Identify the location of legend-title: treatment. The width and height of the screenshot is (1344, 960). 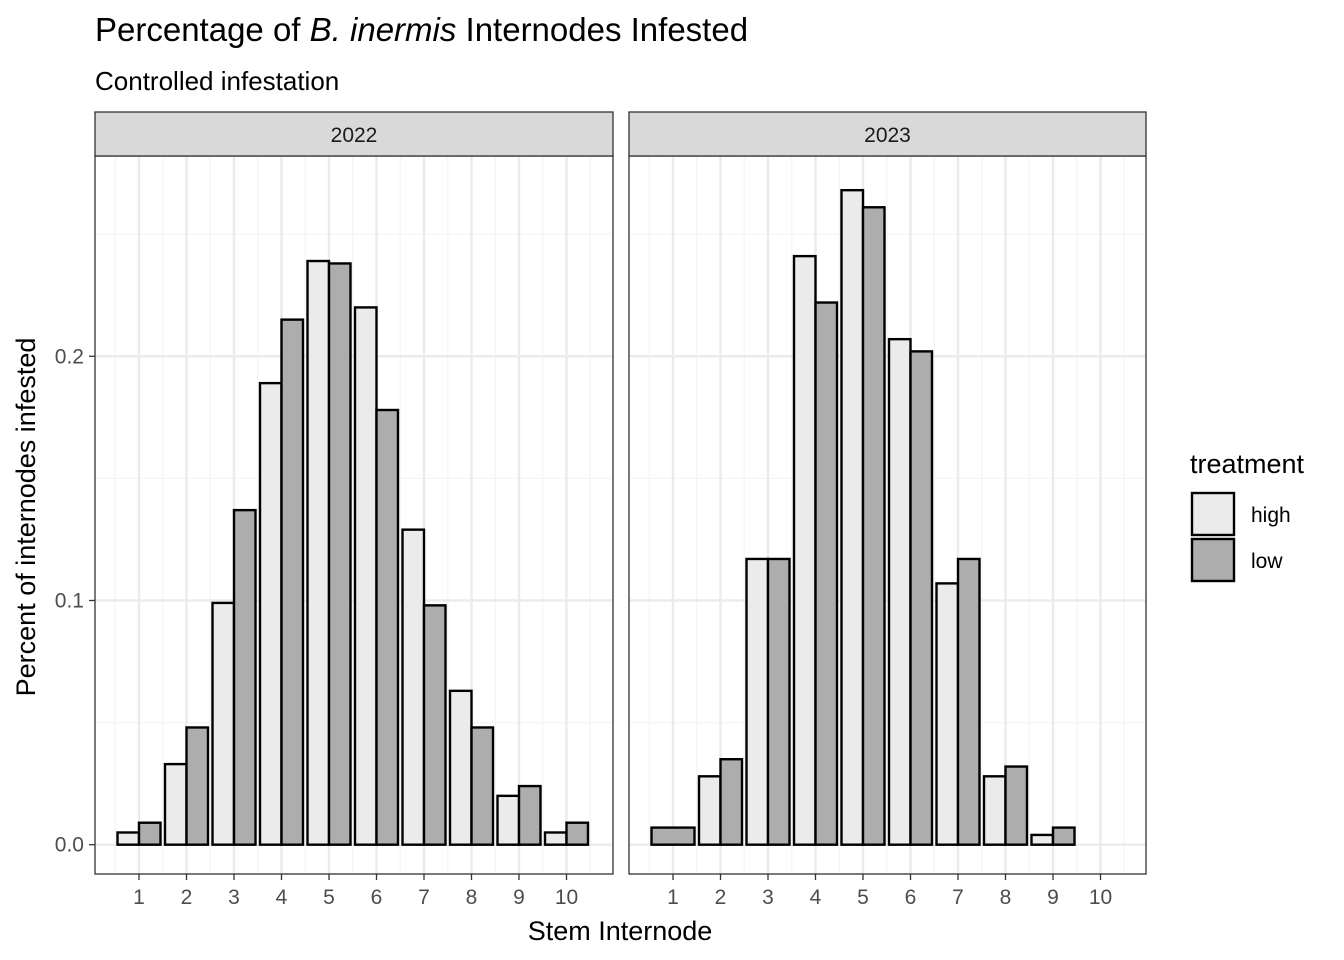
(1247, 464).